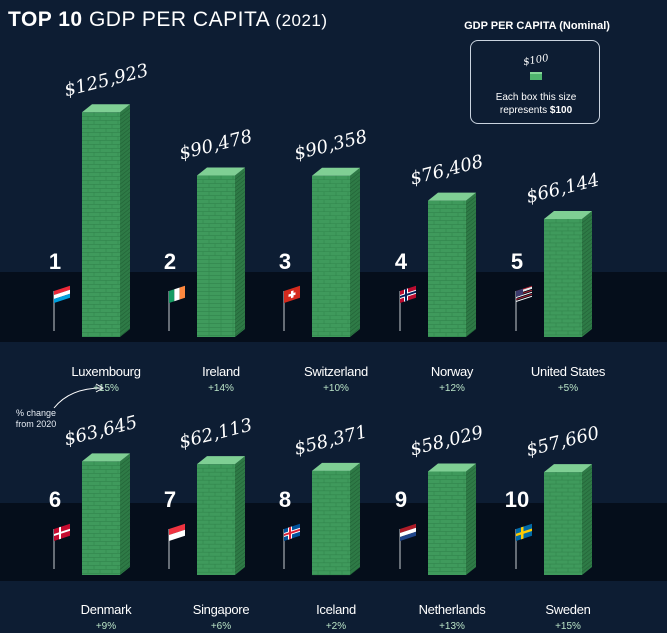 This screenshot has height=633, width=667. I want to click on value-label: $63,645, so click(100, 431).